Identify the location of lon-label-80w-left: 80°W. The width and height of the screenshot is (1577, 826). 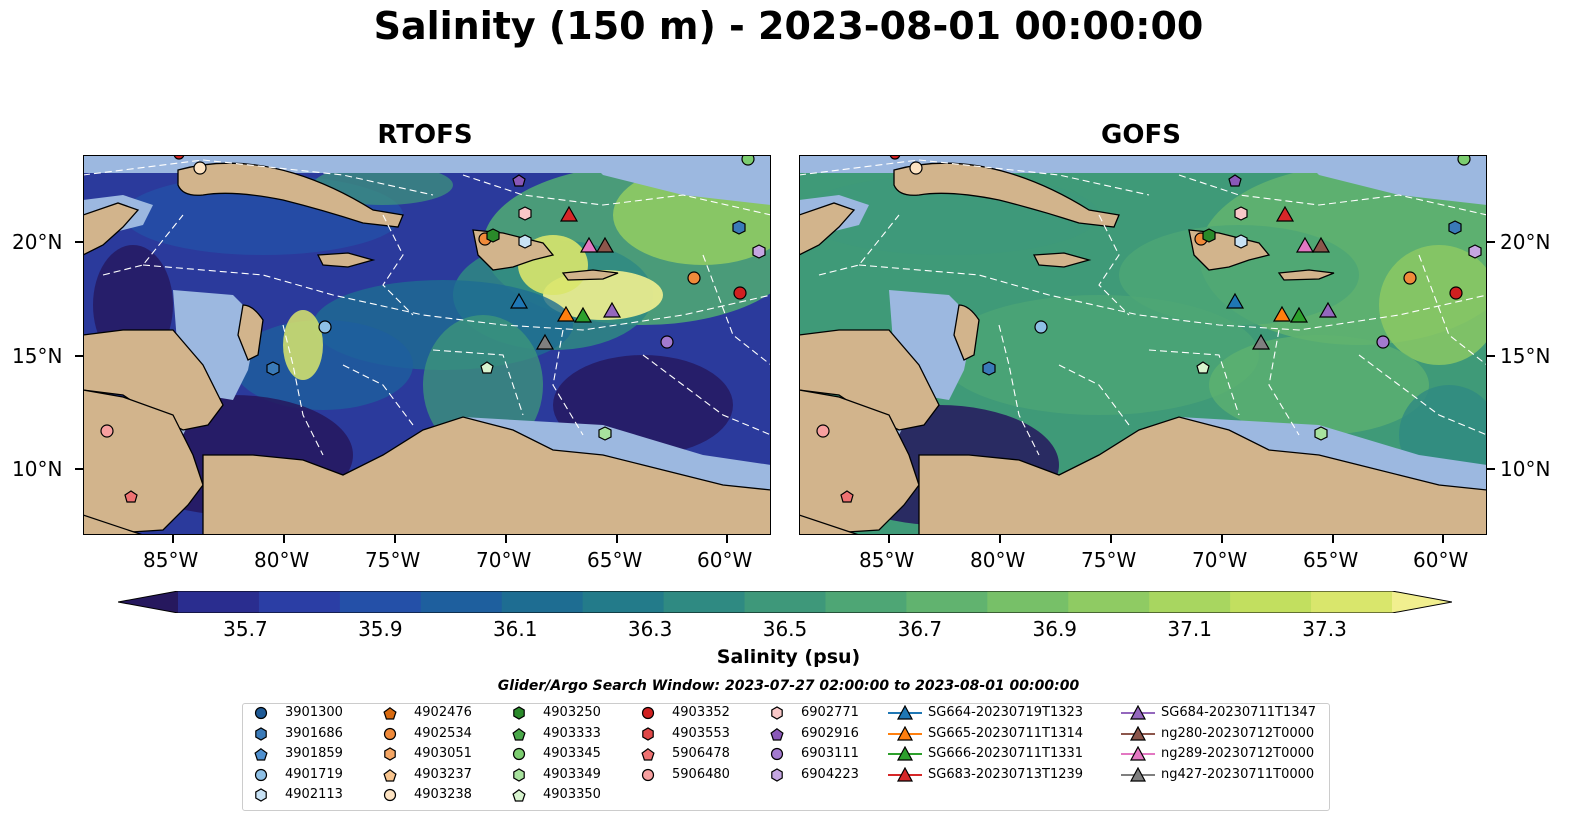
(282, 560).